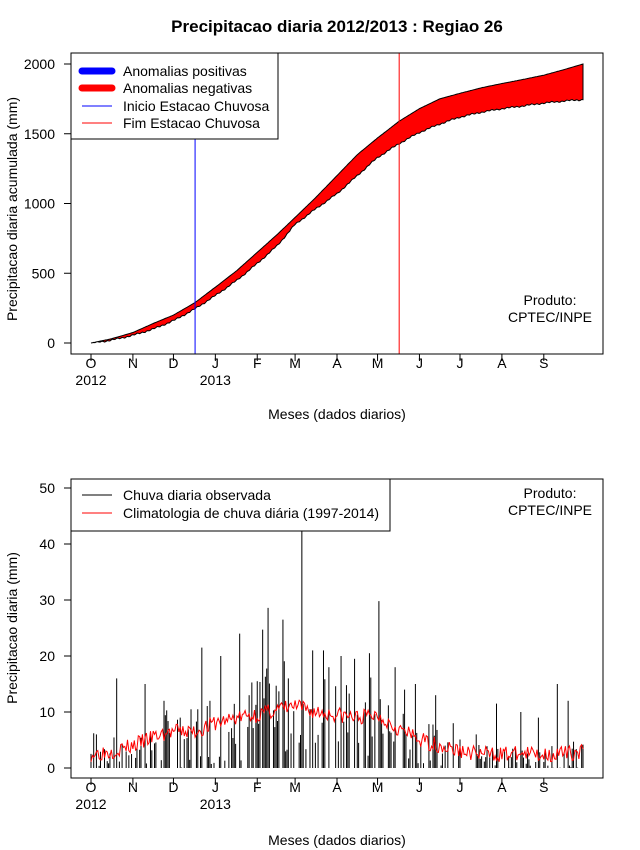  I want to click on y-axis-label: Precipitacao diaria acumulada (mm), so click(12, 209).